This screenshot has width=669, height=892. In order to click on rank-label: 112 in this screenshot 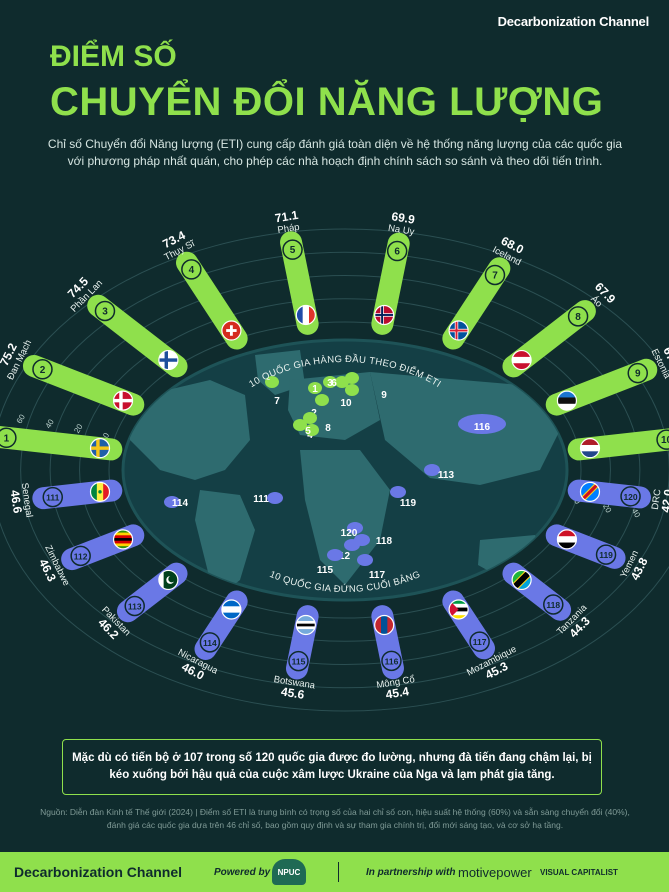, I will do `click(81, 556)`.